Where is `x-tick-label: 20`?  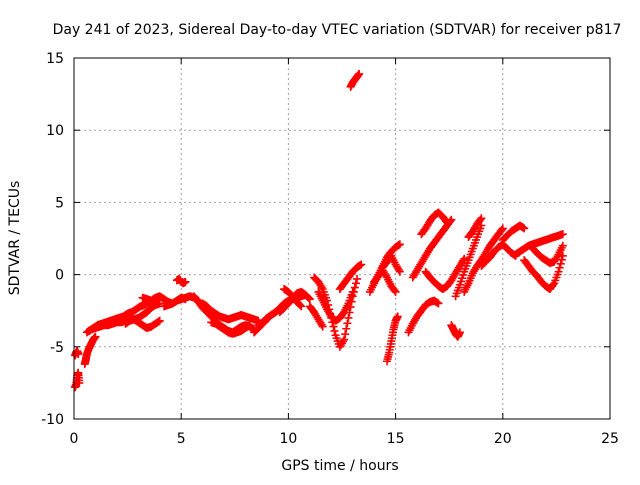 x-tick-label: 20 is located at coordinates (503, 439).